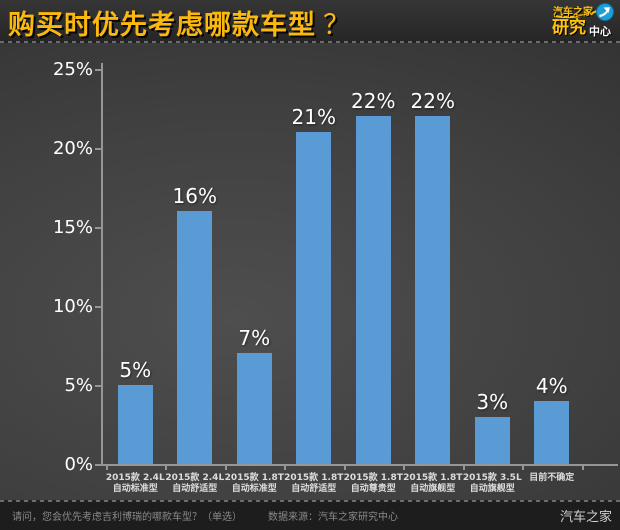  Describe the element at coordinates (373, 489) in the screenshot. I see `x-category-label-line: 自动尊贵型` at that location.